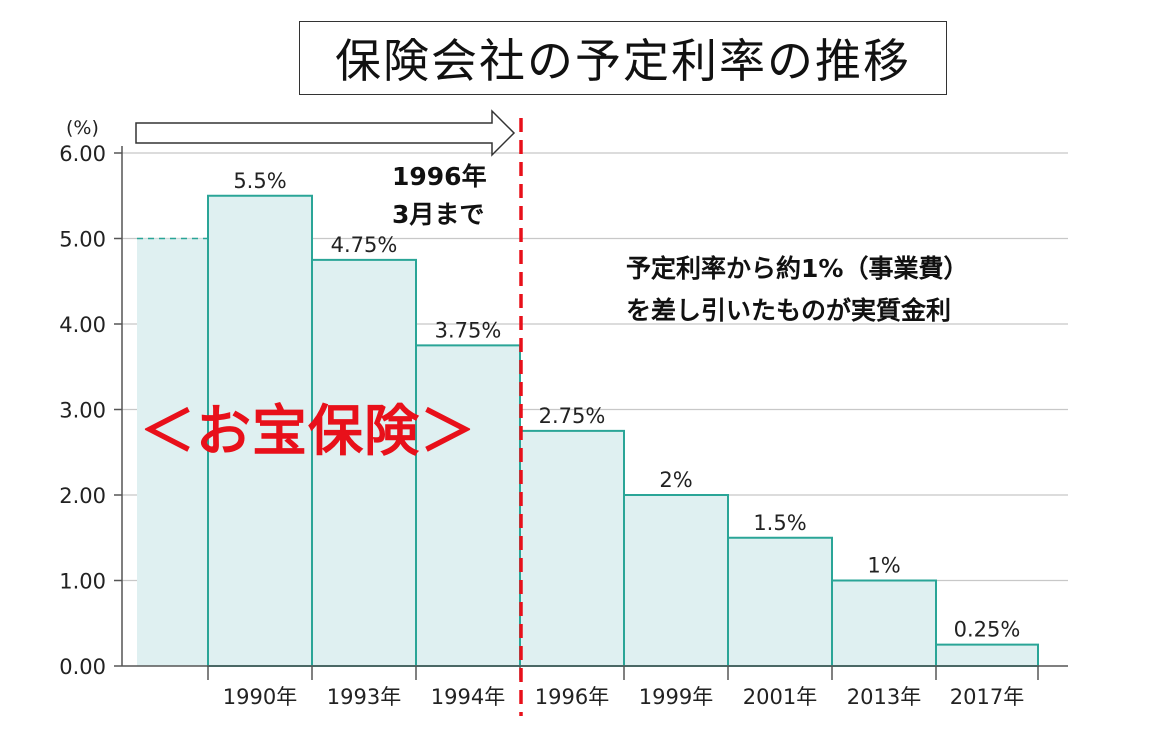  Describe the element at coordinates (797, 268) in the screenshot. I see `note-line-1: 予定利率から約1%（事業費）` at that location.